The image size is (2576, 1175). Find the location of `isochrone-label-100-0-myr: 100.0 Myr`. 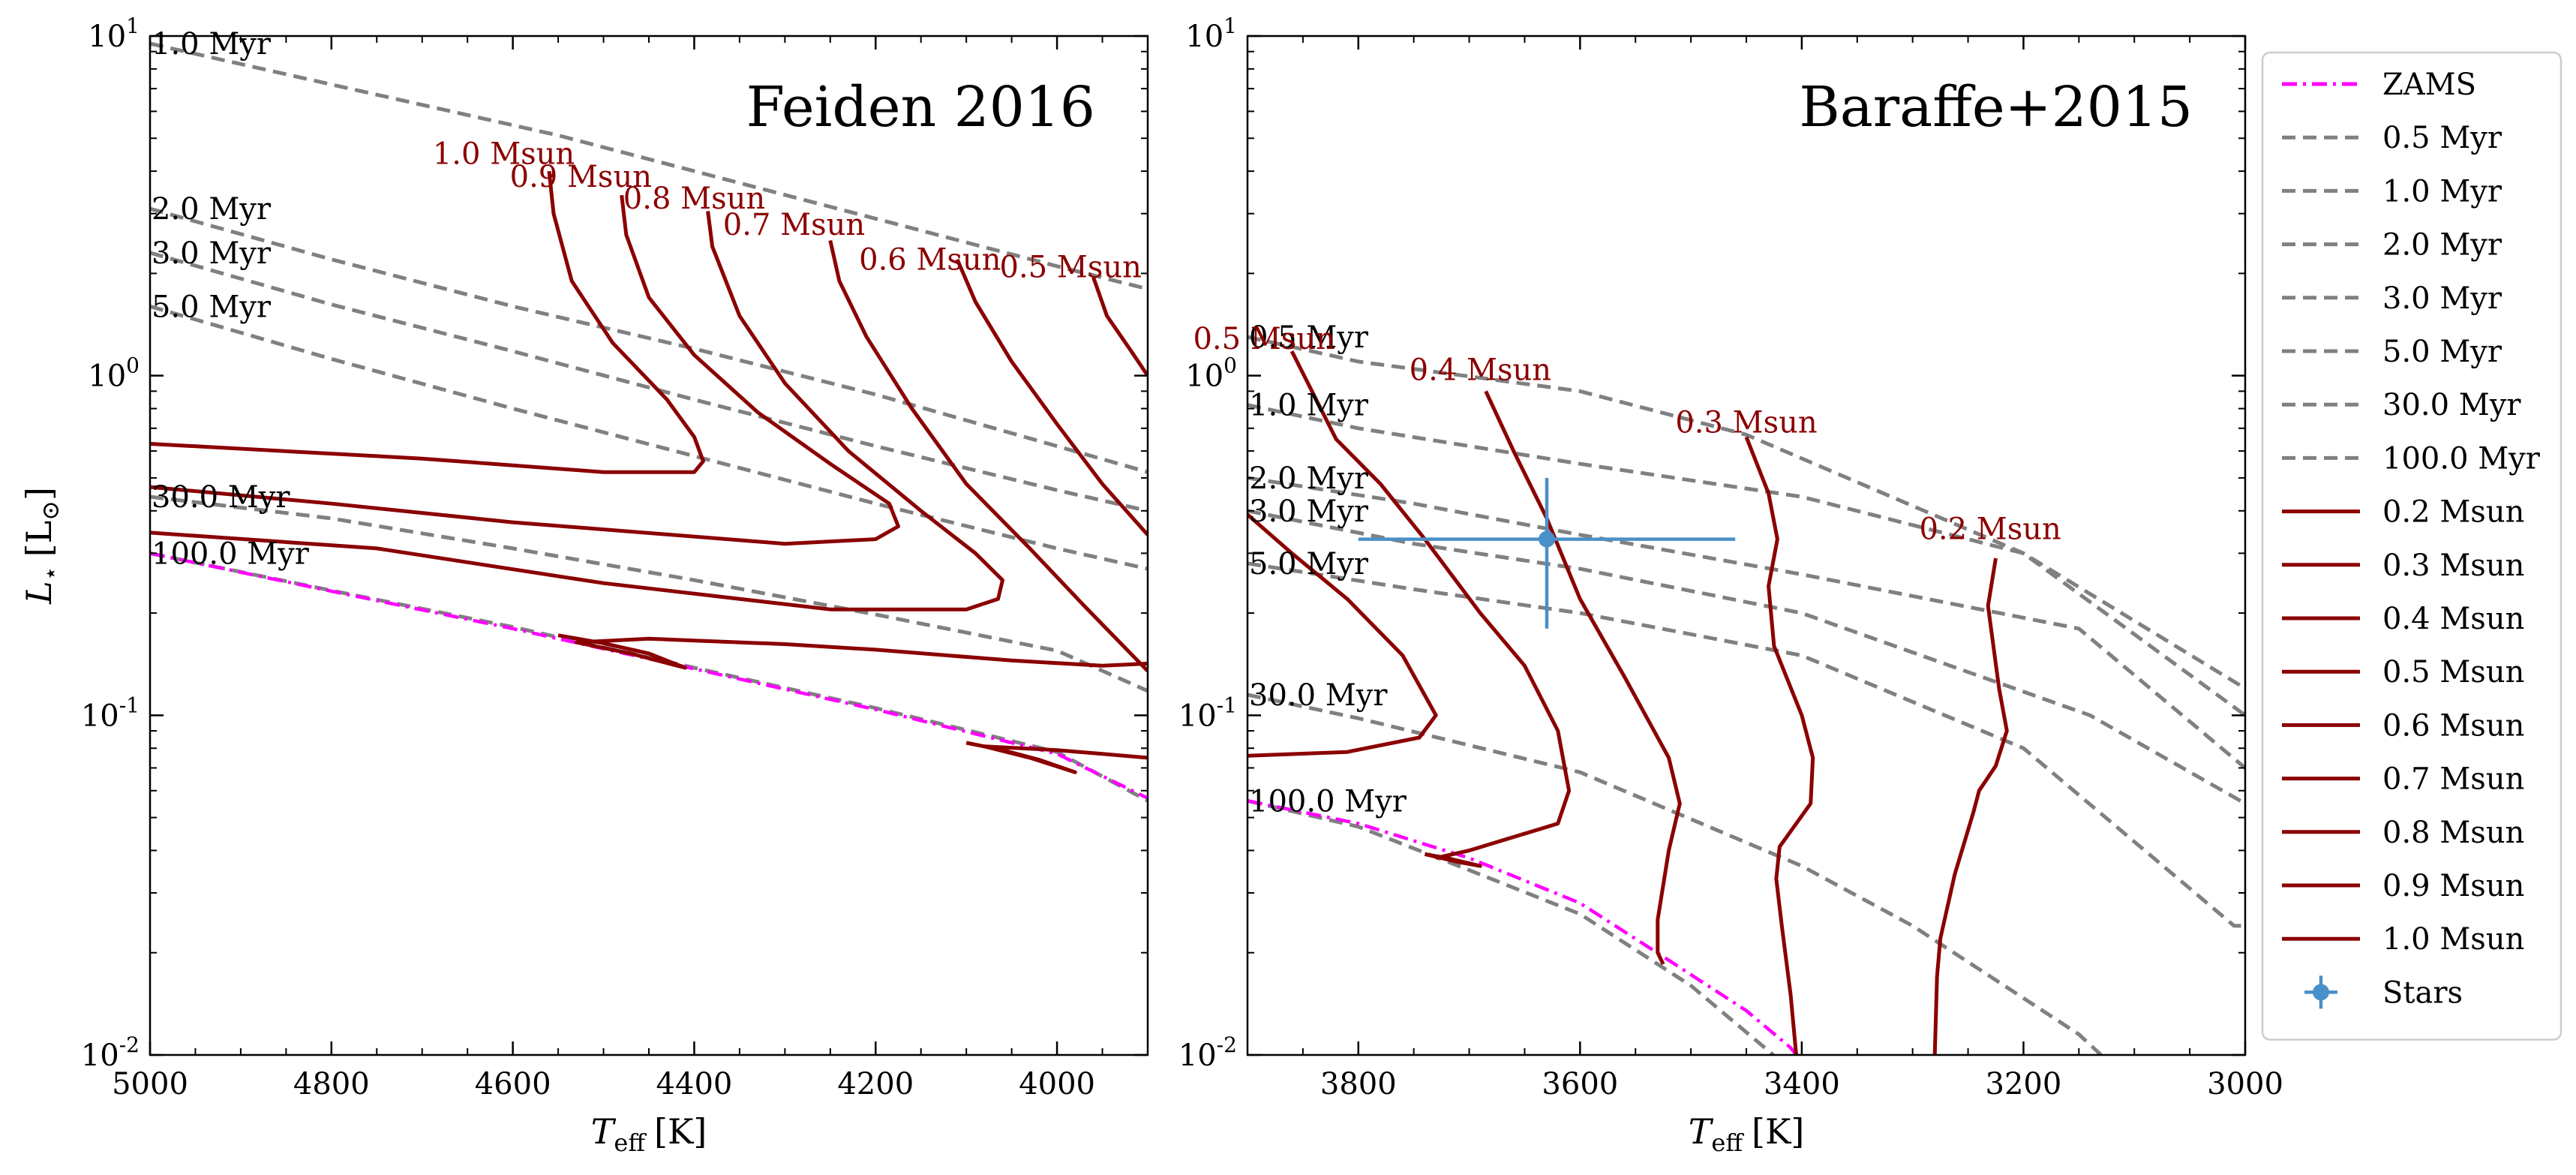

isochrone-label-100-0-myr: 100.0 Myr is located at coordinates (1328, 801).